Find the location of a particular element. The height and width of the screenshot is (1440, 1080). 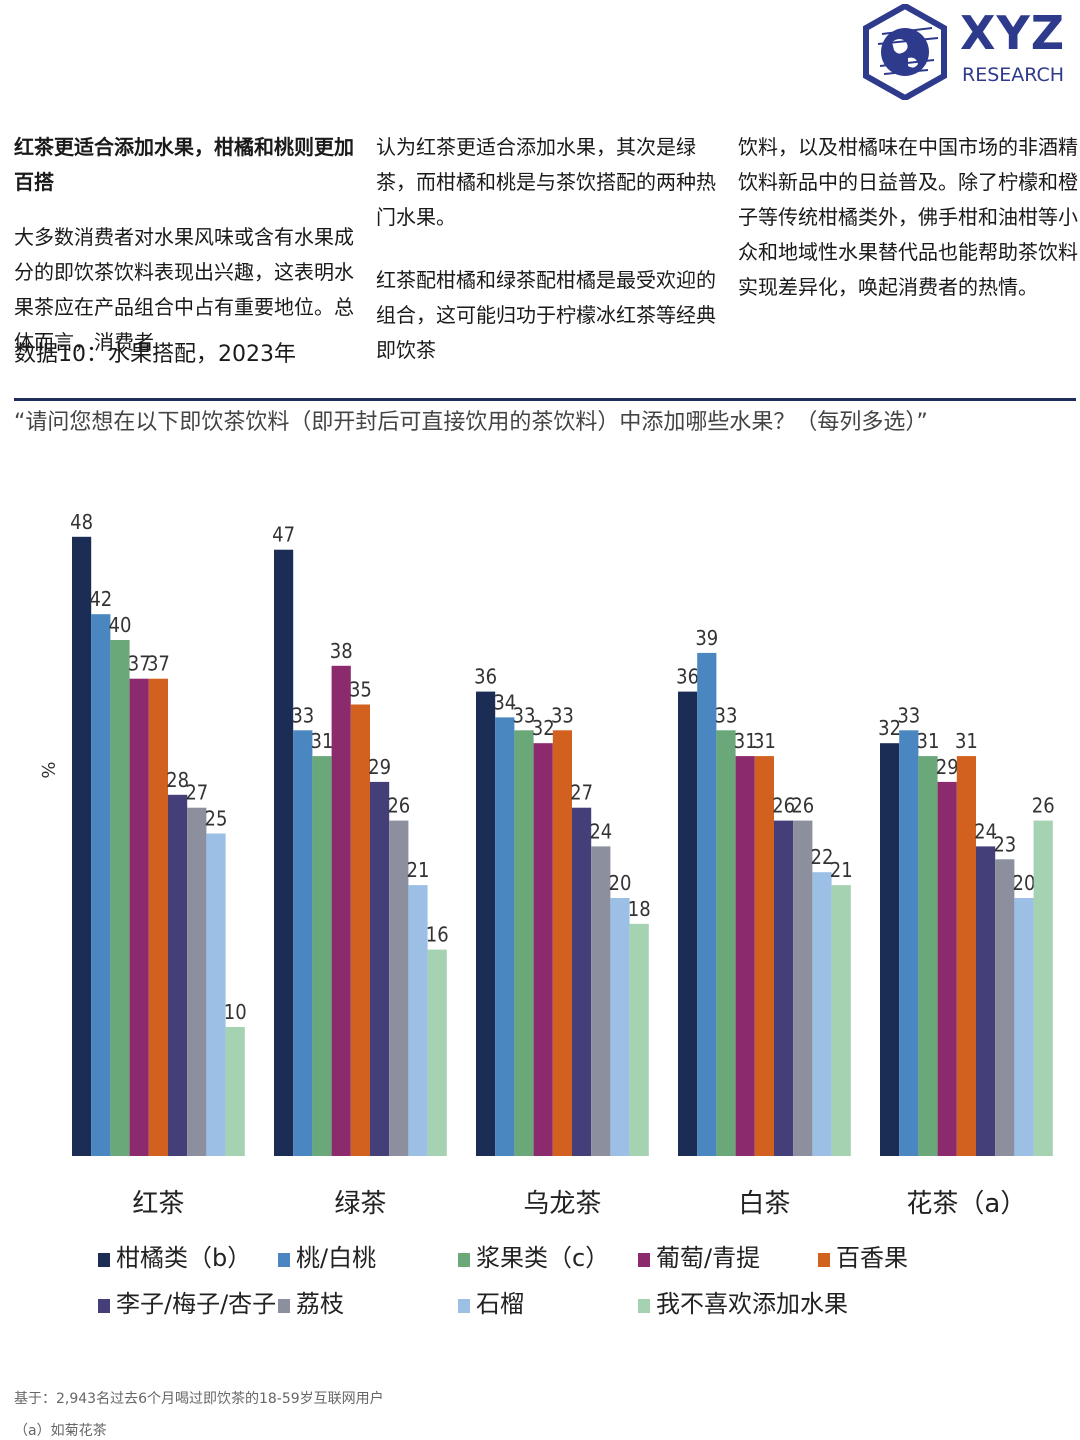

data-label: 16 is located at coordinates (437, 935).